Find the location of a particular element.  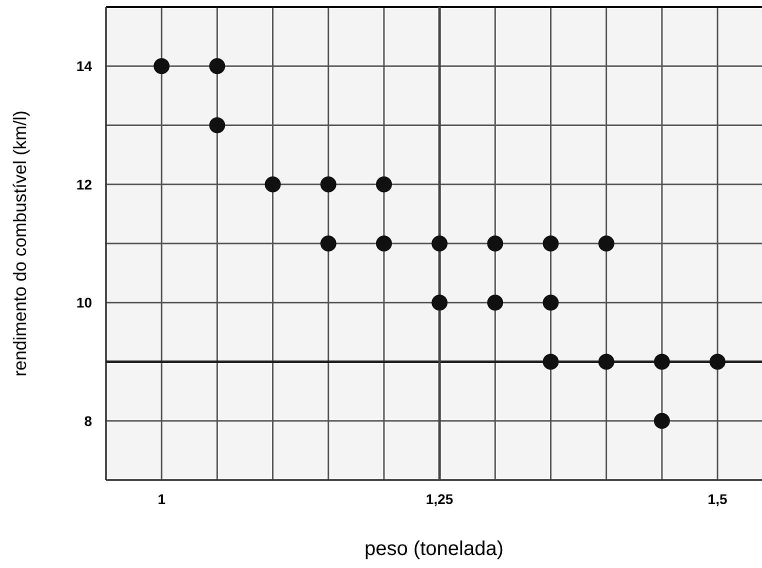

y-tick-label: 10 is located at coordinates (84, 302).